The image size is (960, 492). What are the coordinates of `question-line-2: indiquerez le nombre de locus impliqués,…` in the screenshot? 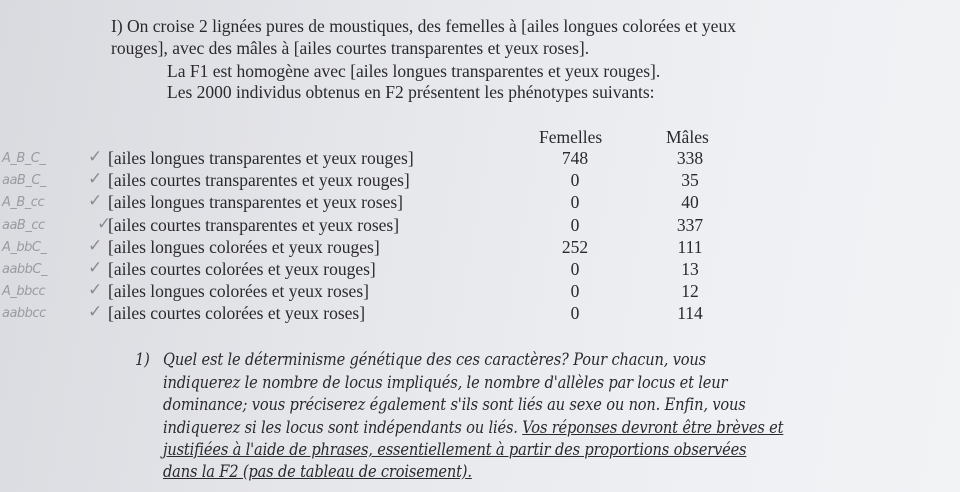 It's located at (445, 383).